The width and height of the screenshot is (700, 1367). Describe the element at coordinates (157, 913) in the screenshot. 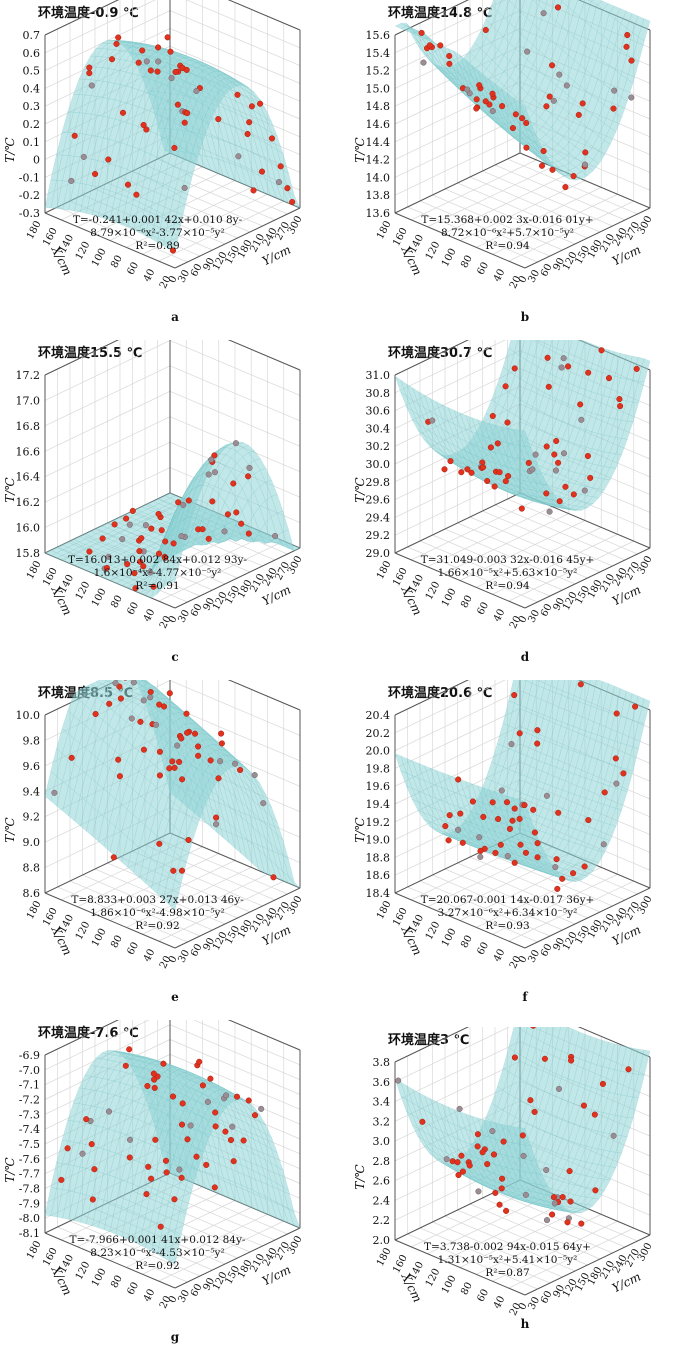

I see `equation-line-2: 1.86×10⁻⁶x²-4.98×10⁻⁵y²` at that location.